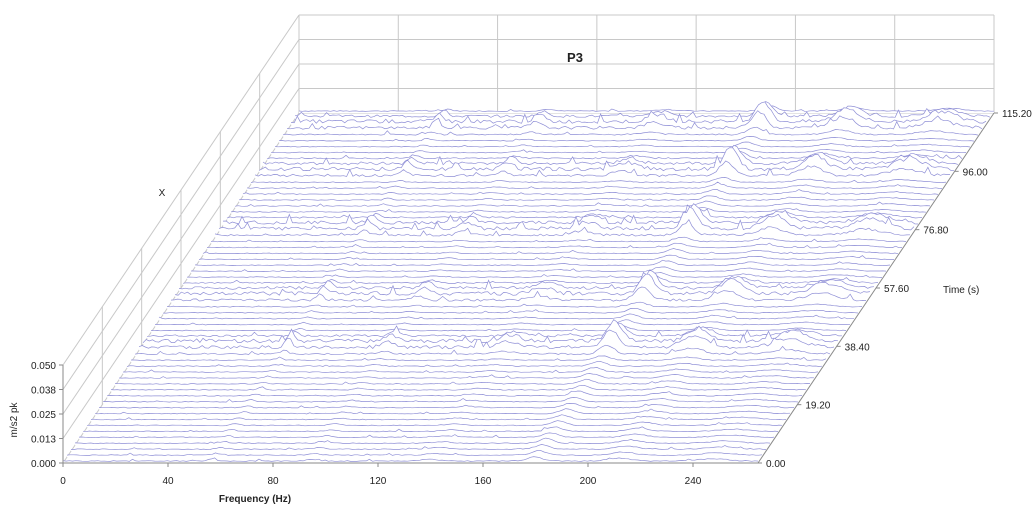 This screenshot has width=1035, height=510. What do you see at coordinates (693, 481) in the screenshot?
I see `x-tick-label: 240` at bounding box center [693, 481].